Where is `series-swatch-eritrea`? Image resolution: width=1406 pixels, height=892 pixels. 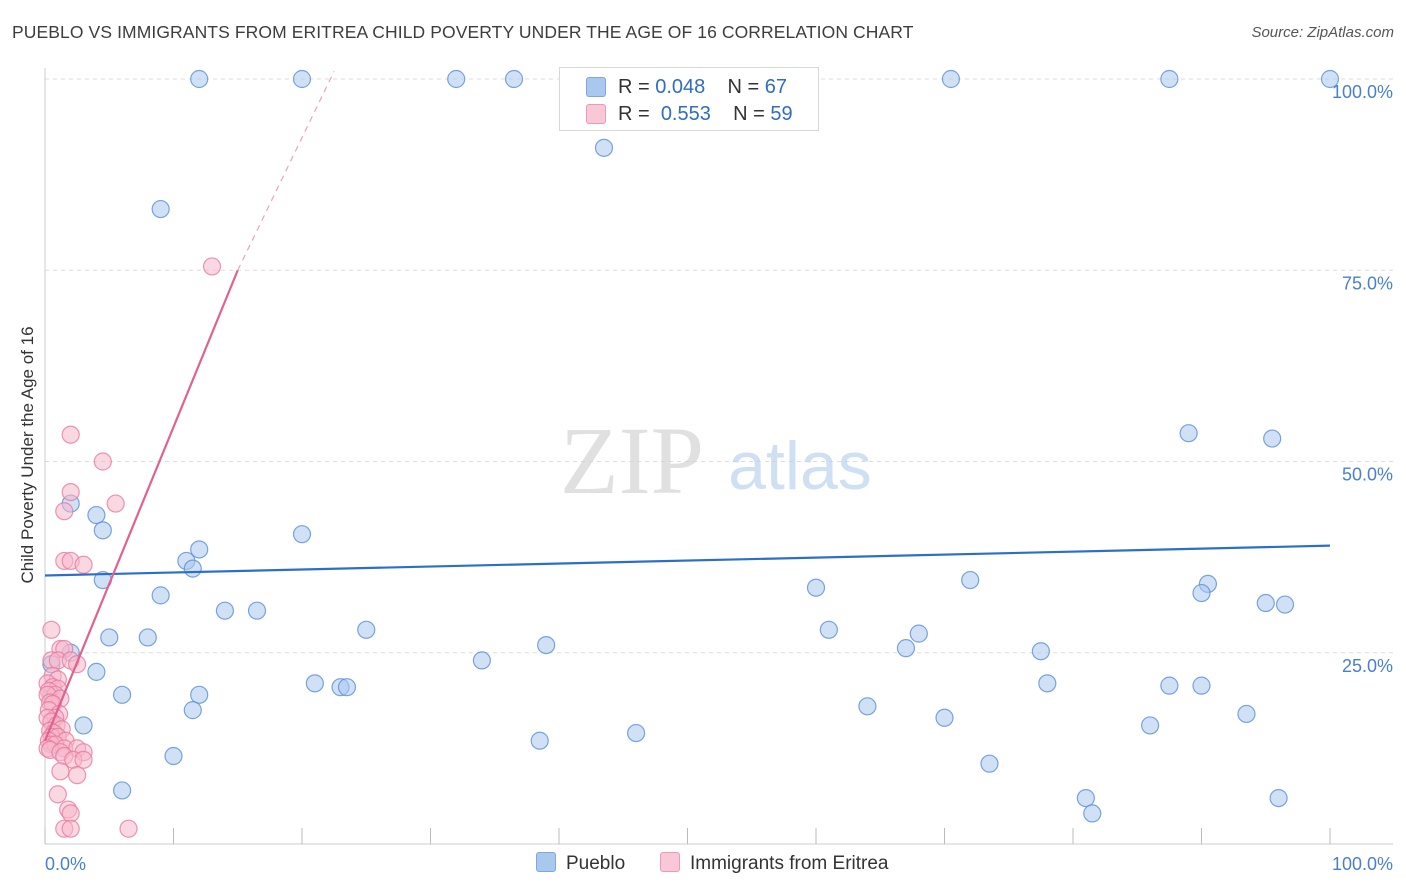
series-swatch-eritrea is located at coordinates (670, 862).